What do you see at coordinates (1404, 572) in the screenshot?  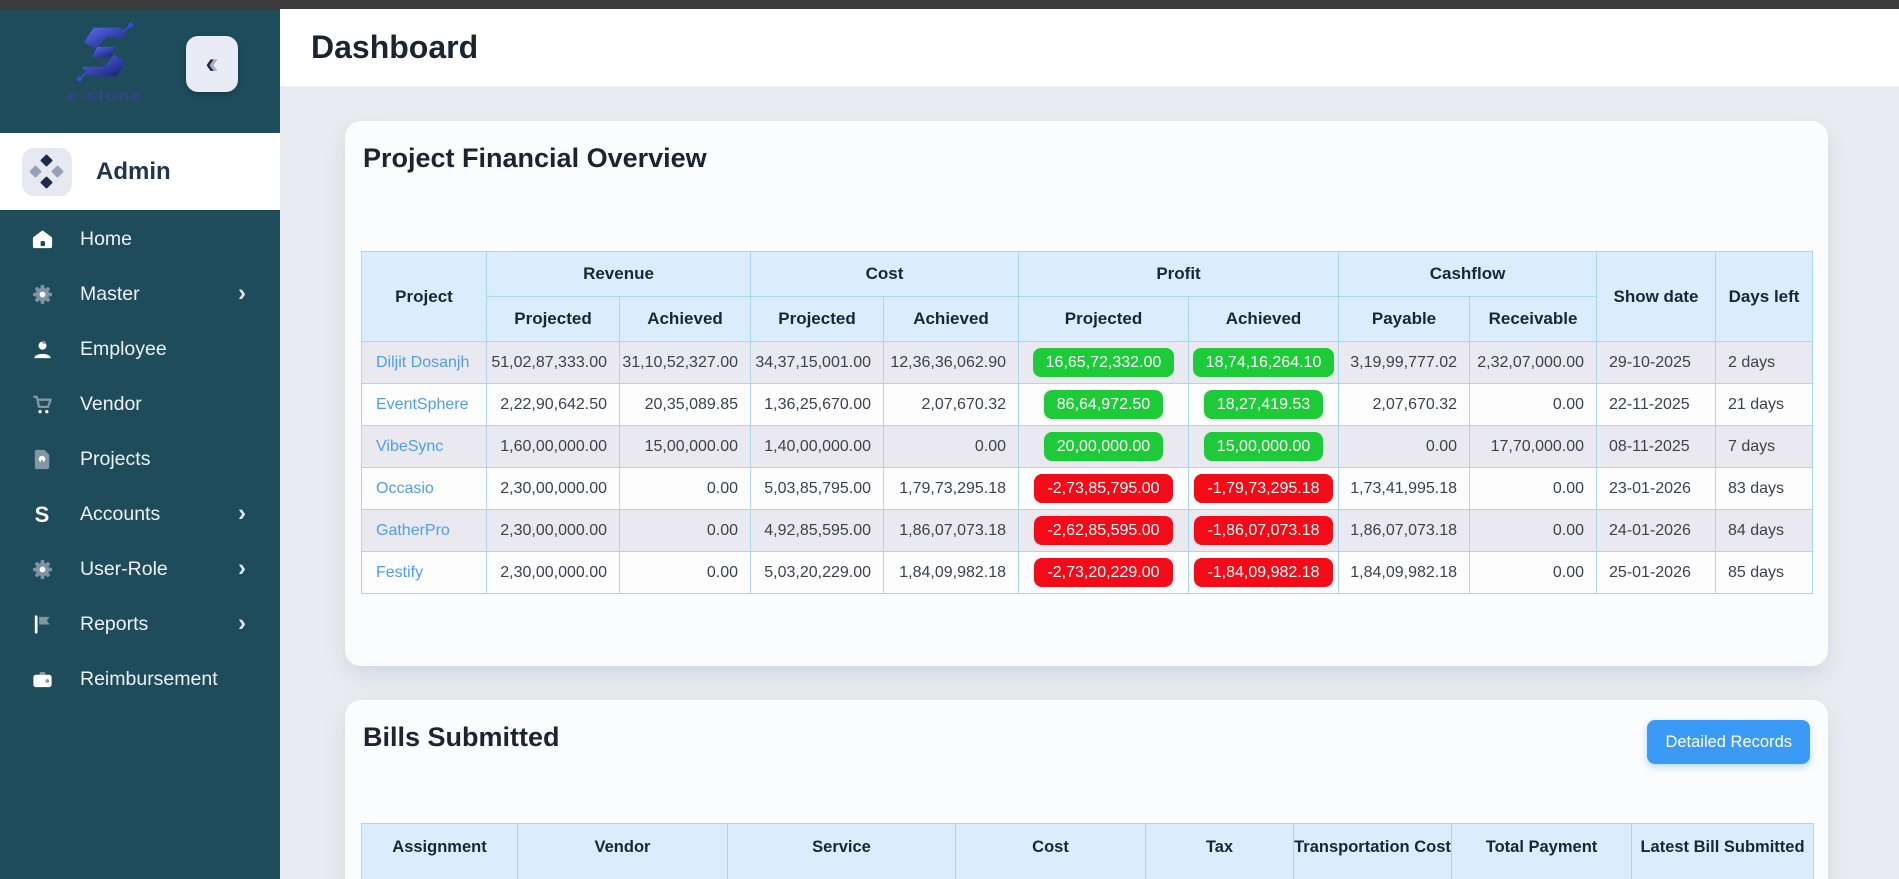 I see `cell-payable: 1,84,09,982.18` at bounding box center [1404, 572].